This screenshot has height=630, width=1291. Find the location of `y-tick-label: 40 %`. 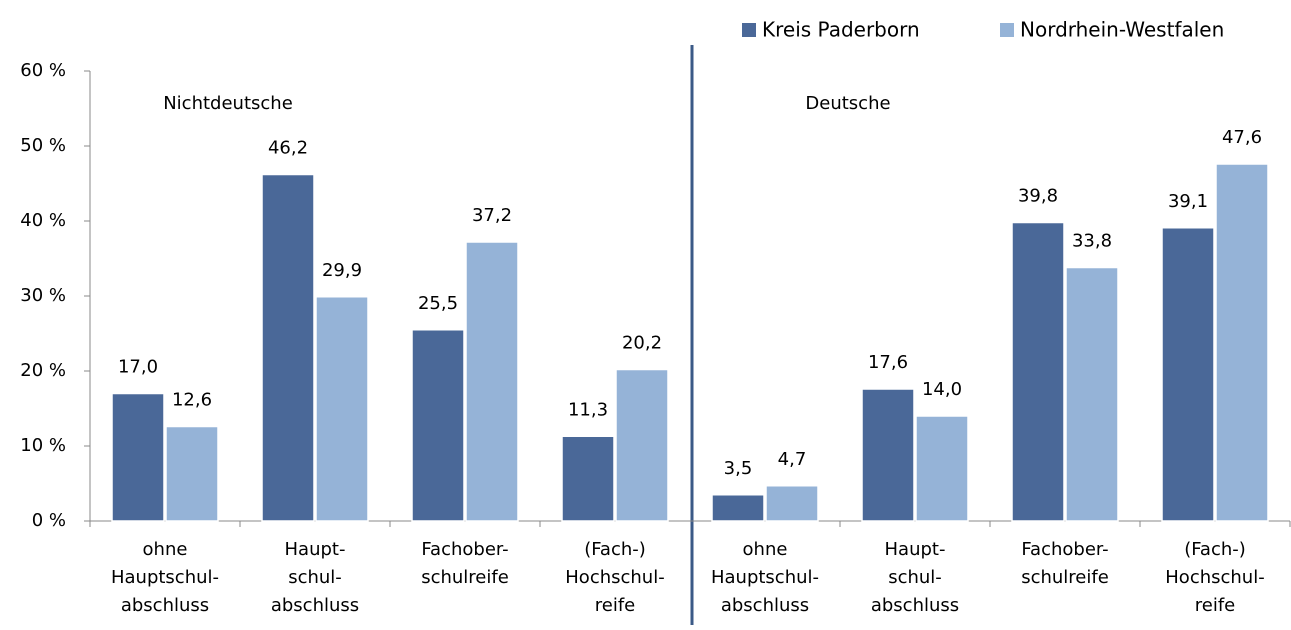

y-tick-label: 40 % is located at coordinates (43, 220).